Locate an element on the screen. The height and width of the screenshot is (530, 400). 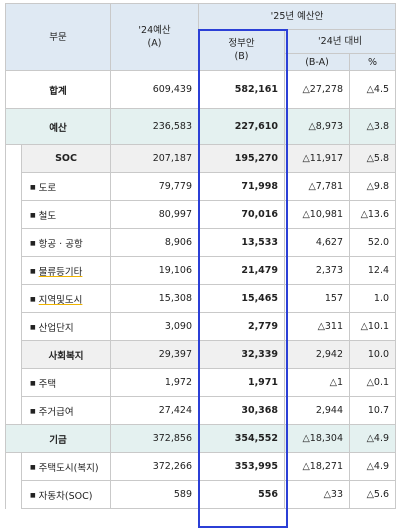
row-label: ■ 자동차(SOC) is located at coordinates (66, 494).